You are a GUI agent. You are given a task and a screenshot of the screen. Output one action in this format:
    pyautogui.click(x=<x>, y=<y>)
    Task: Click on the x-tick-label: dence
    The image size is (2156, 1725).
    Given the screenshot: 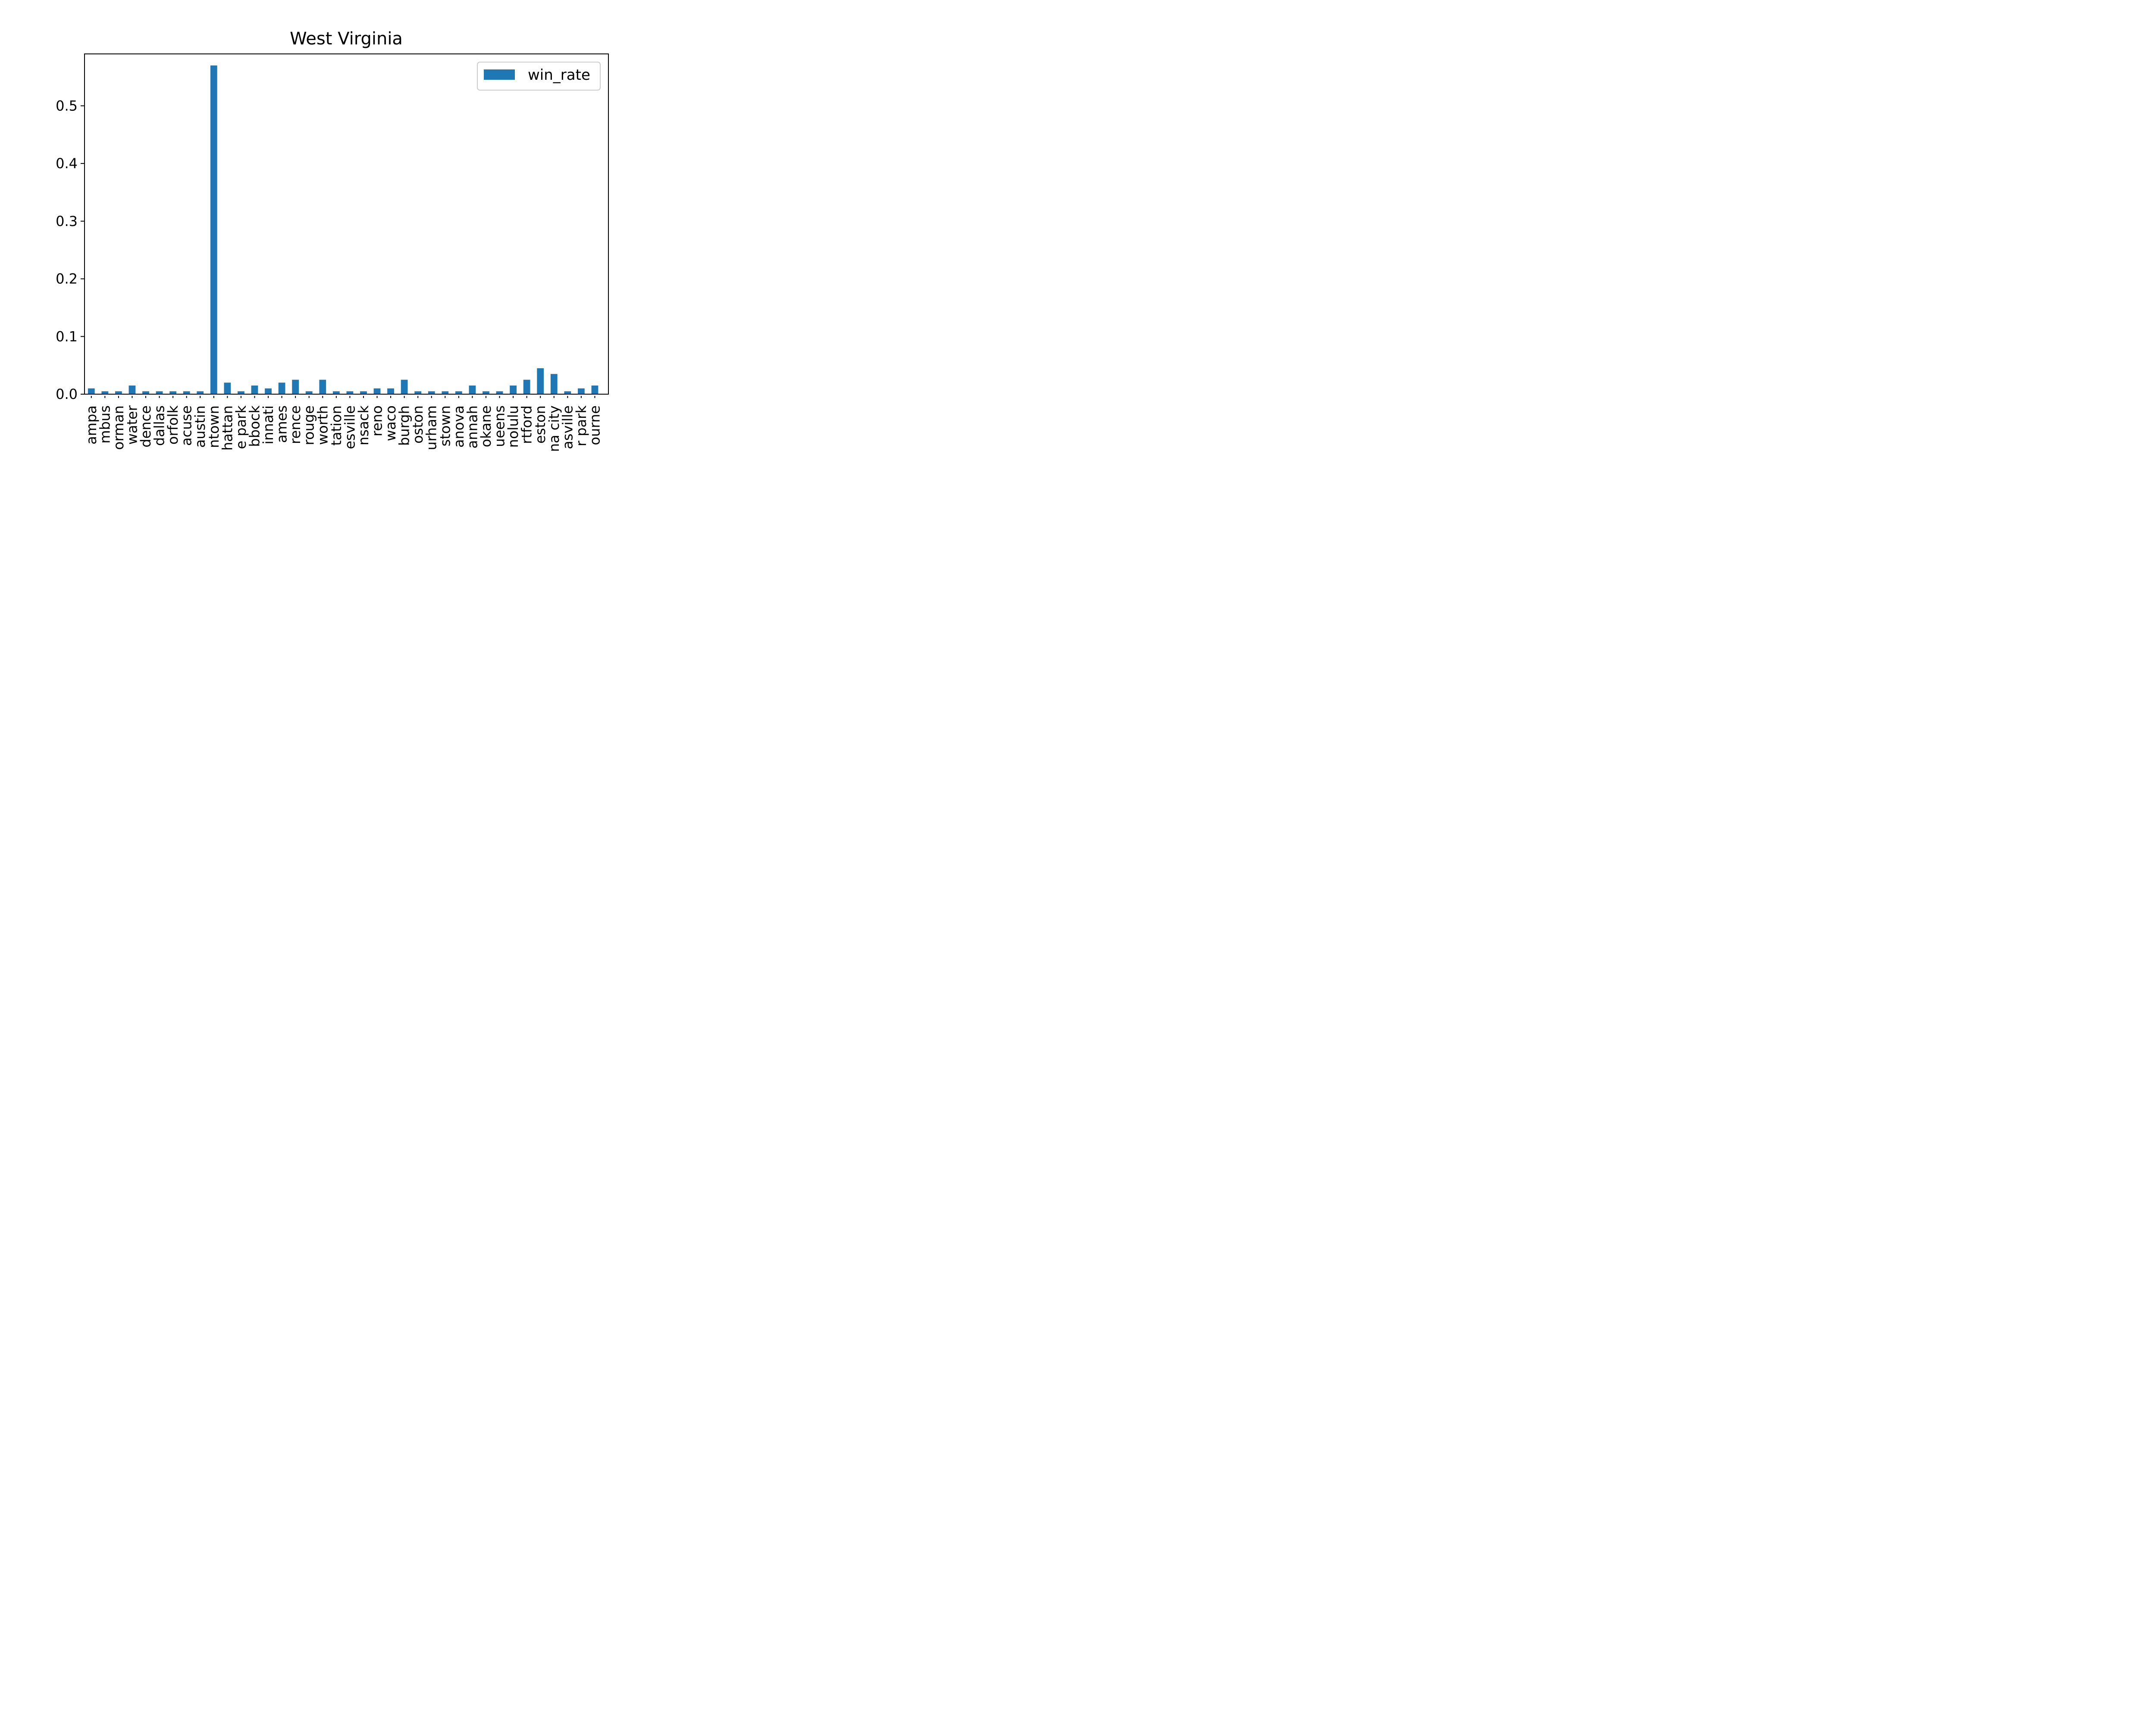 What is the action you would take?
    pyautogui.click(x=146, y=427)
    